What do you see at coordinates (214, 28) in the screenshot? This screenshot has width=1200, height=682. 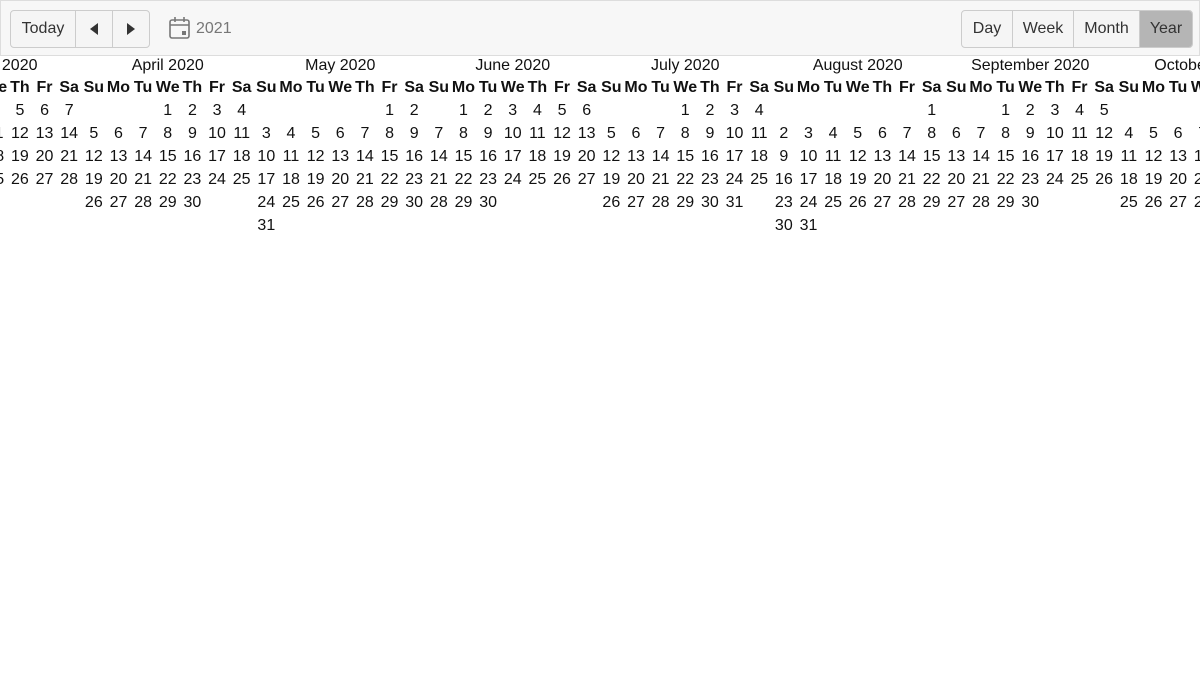 I see `year-label: 2021` at bounding box center [214, 28].